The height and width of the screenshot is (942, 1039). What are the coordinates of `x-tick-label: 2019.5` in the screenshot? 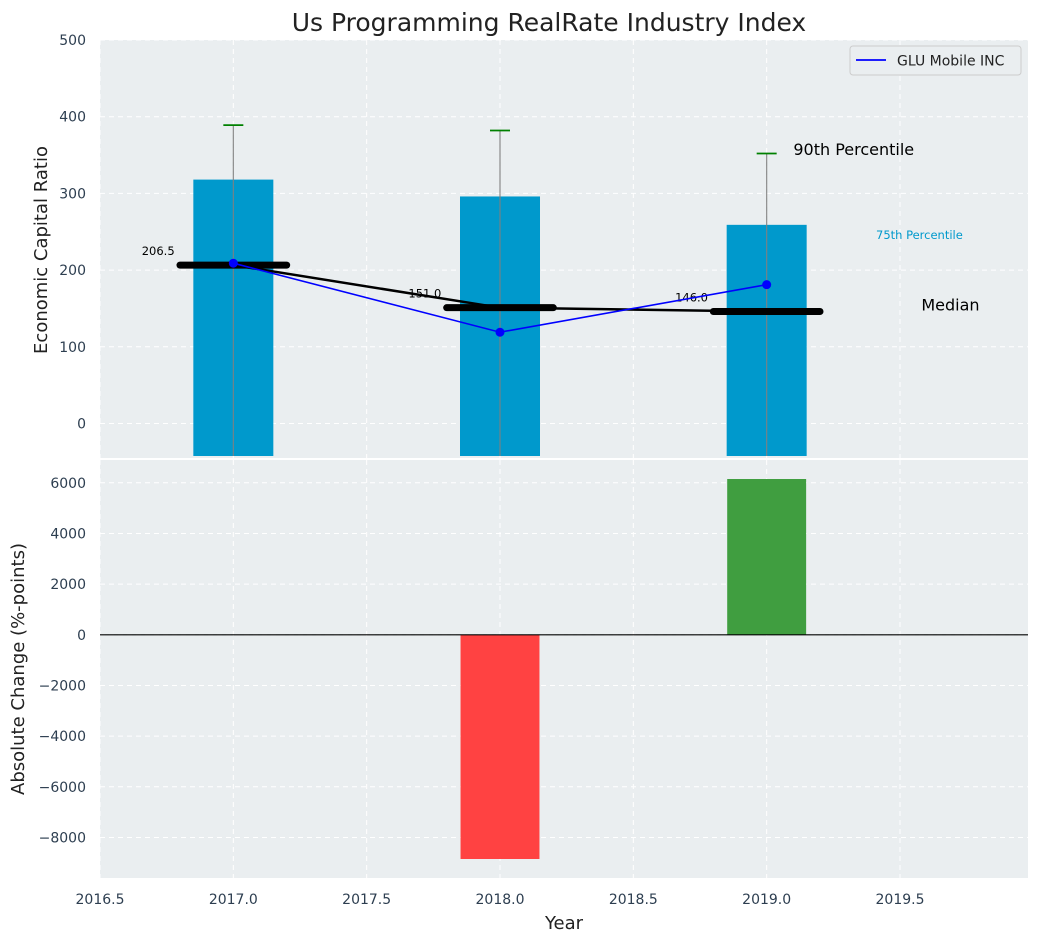 It's located at (900, 900).